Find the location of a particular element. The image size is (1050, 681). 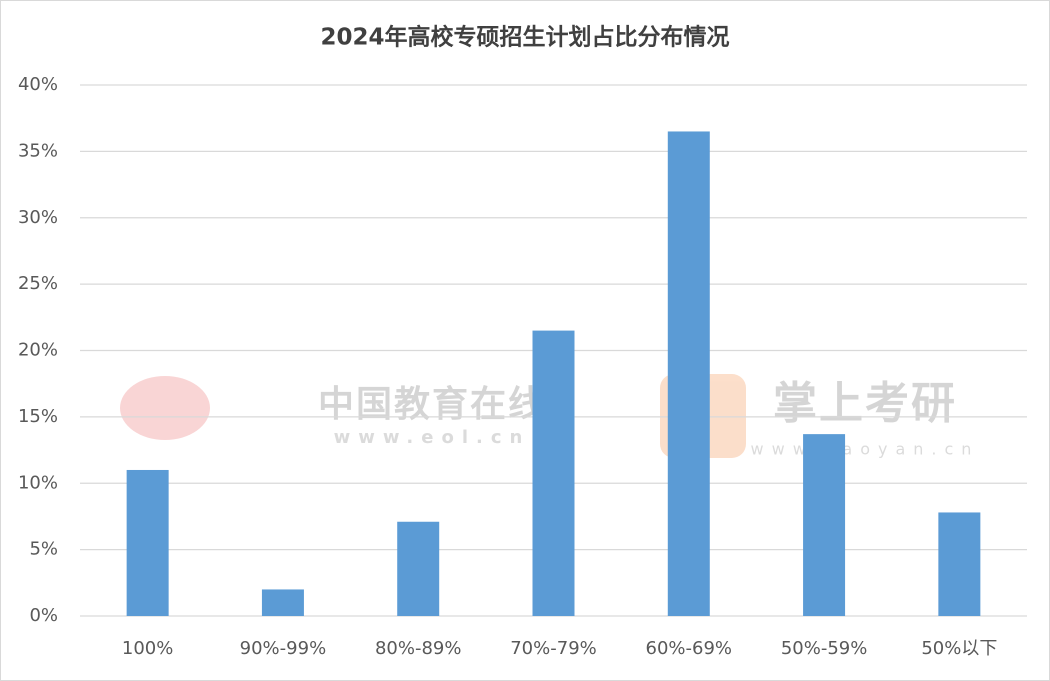

y-tick-label: 10% is located at coordinates (38, 482).